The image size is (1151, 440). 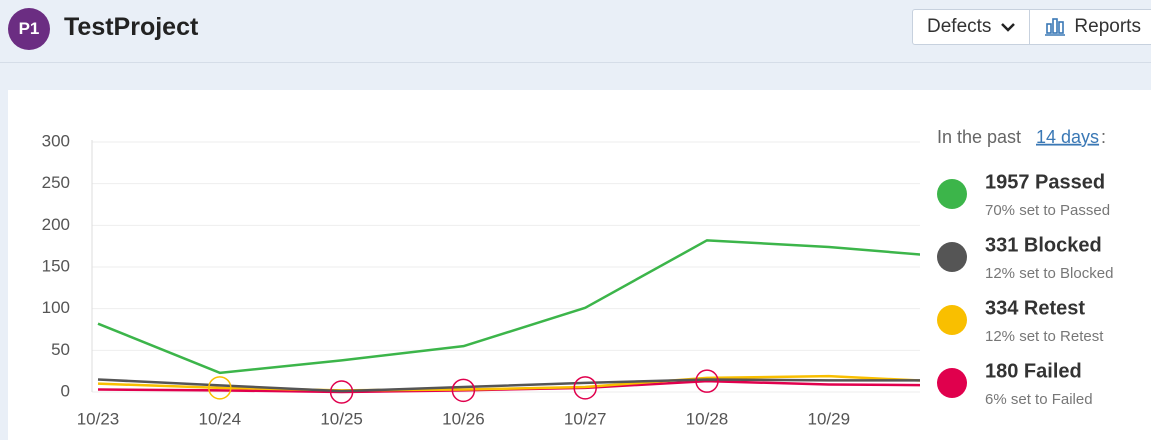 I want to click on defects-button: Defects, so click(x=971, y=27).